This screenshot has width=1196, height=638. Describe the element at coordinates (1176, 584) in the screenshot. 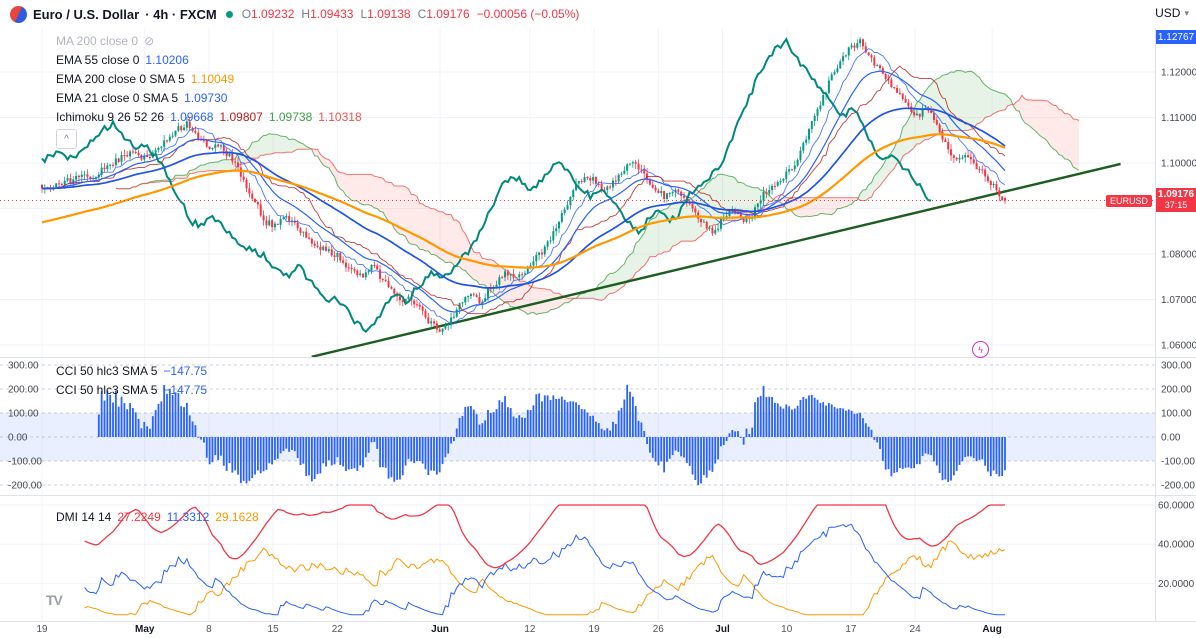

I see `svg-text: 20.0000` at that location.